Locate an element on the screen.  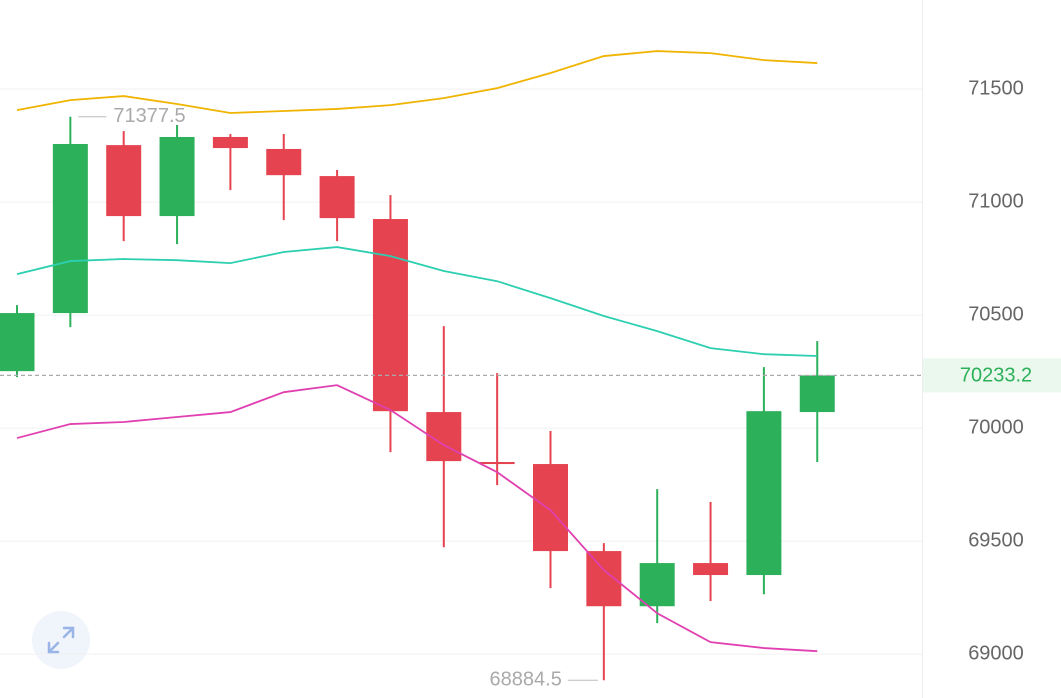
max-label: 71377.5 is located at coordinates (149, 116).